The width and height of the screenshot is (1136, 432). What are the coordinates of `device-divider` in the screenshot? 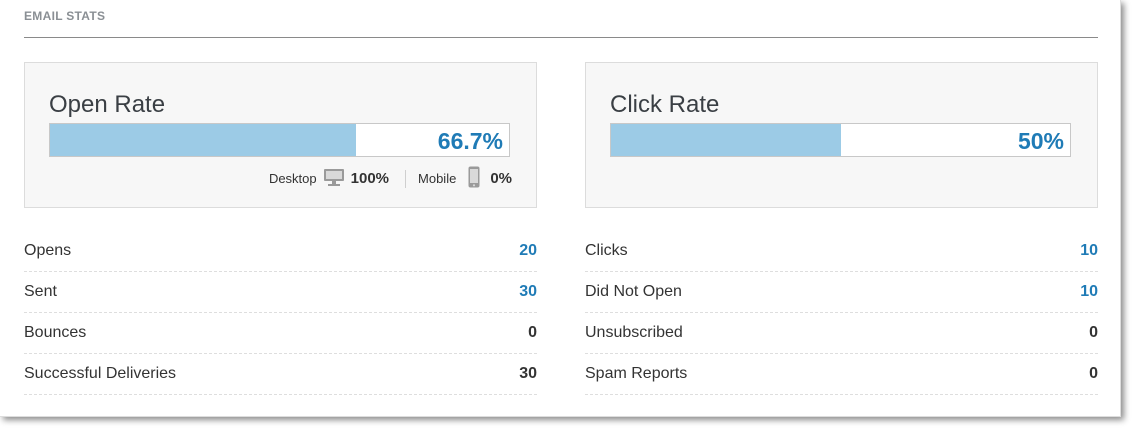 It's located at (406, 178).